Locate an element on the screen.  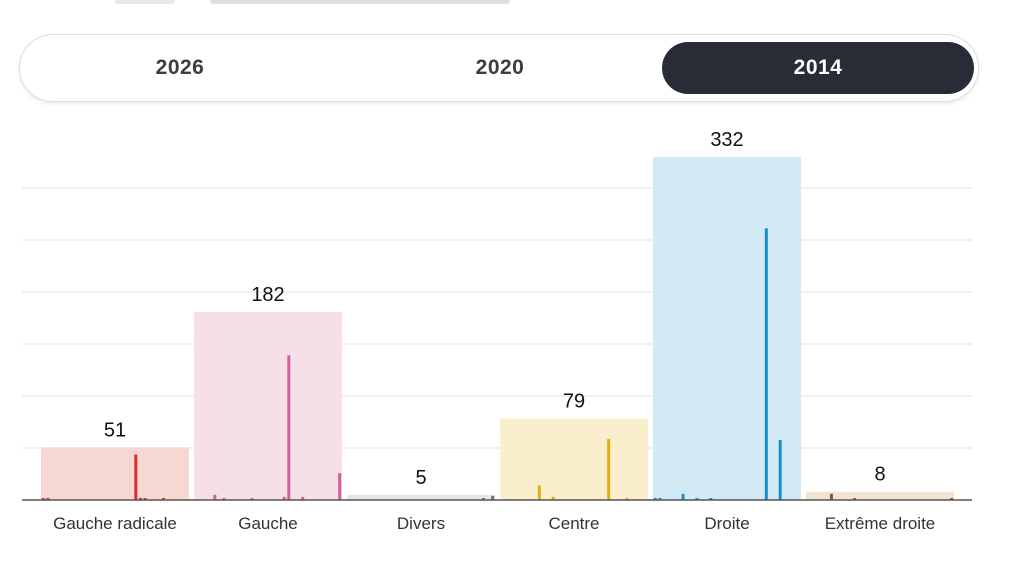
group-2: 5 Divers is located at coordinates (421, 500).